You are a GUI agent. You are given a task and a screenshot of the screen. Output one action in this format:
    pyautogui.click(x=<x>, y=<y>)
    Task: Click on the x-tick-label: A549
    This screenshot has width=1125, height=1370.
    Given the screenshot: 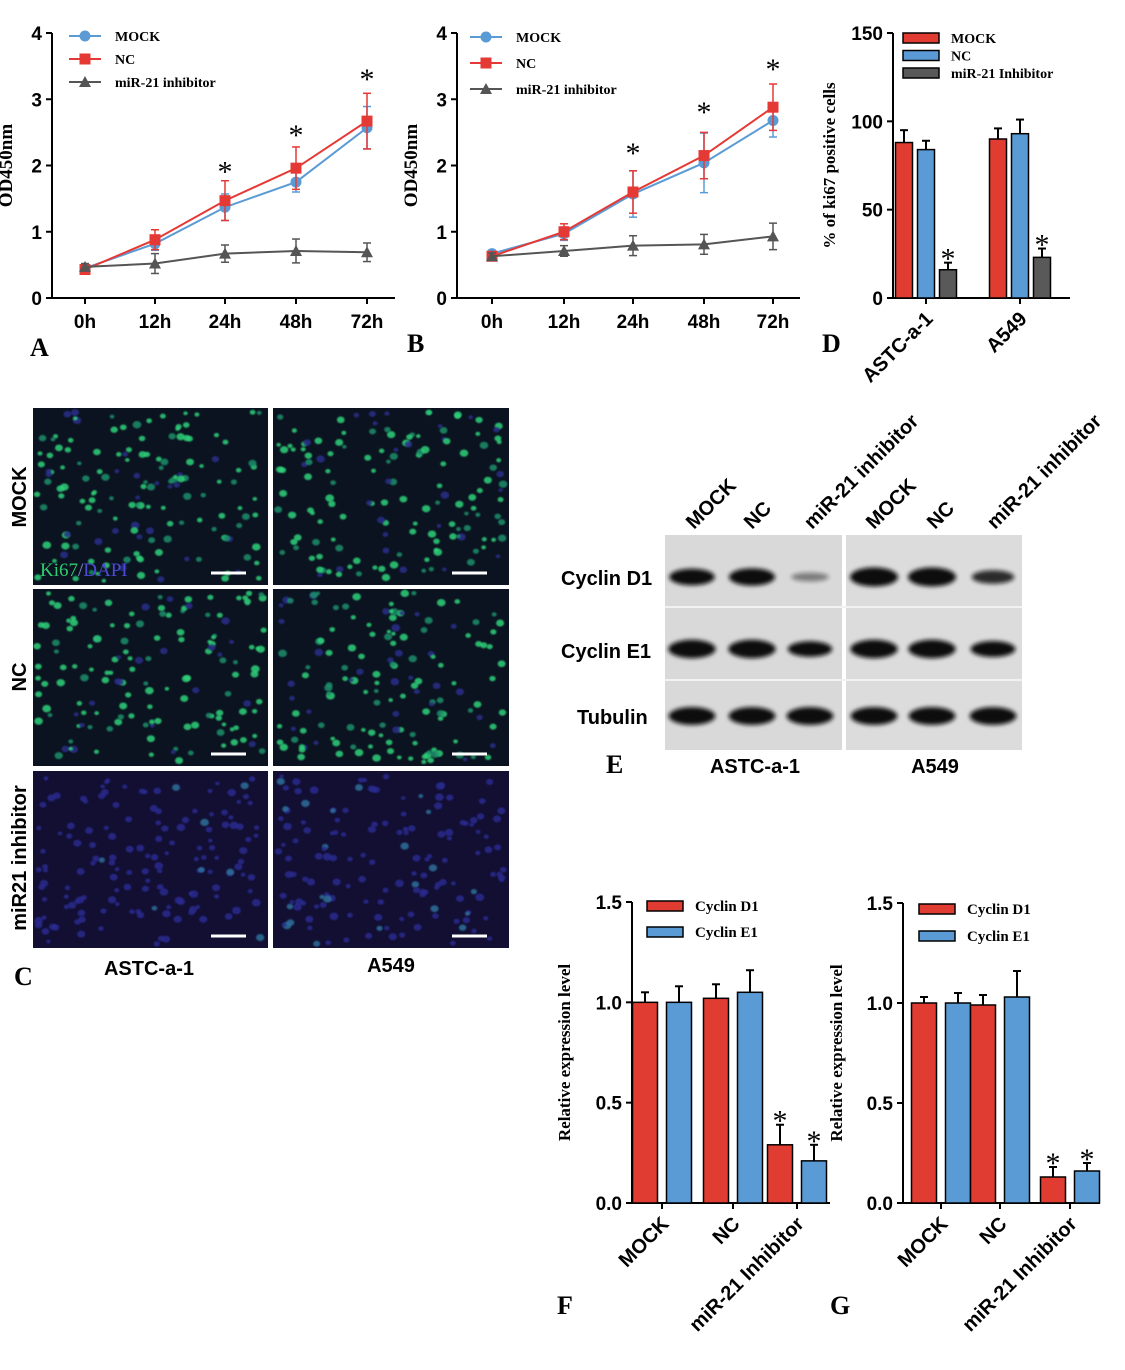 What is the action you would take?
    pyautogui.click(x=1006, y=332)
    